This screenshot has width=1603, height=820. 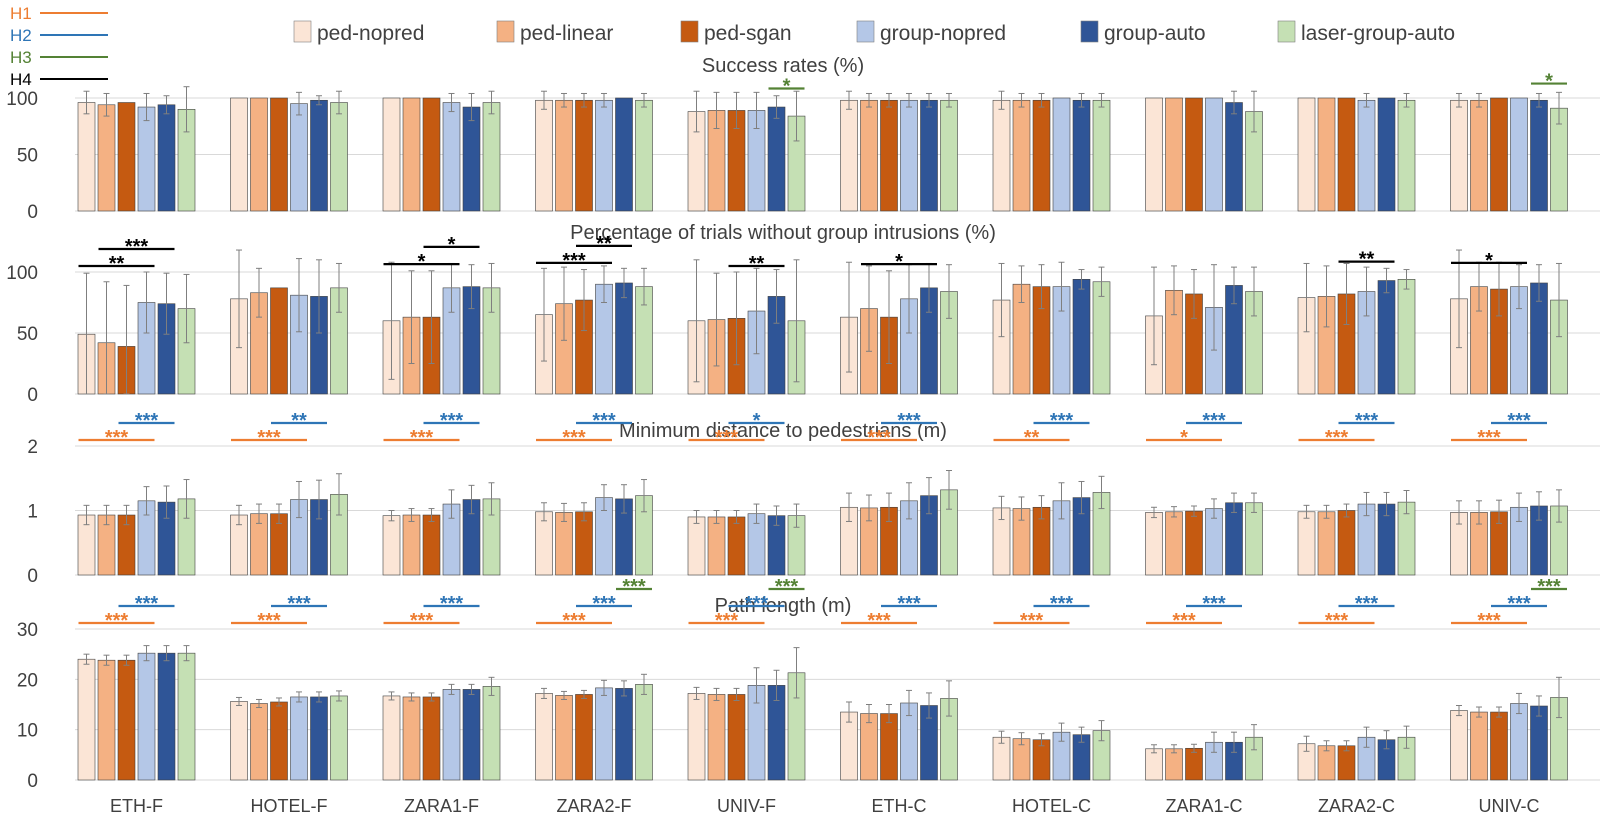 What do you see at coordinates (505, 31) in the screenshot?
I see `legend-swatch-ped-linear` at bounding box center [505, 31].